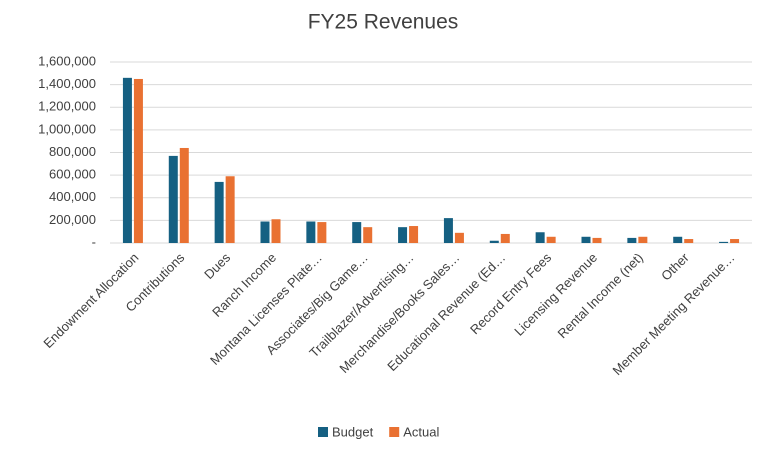 The width and height of the screenshot is (767, 454). I want to click on y-tick-label: 1,000,000, so click(67, 128).